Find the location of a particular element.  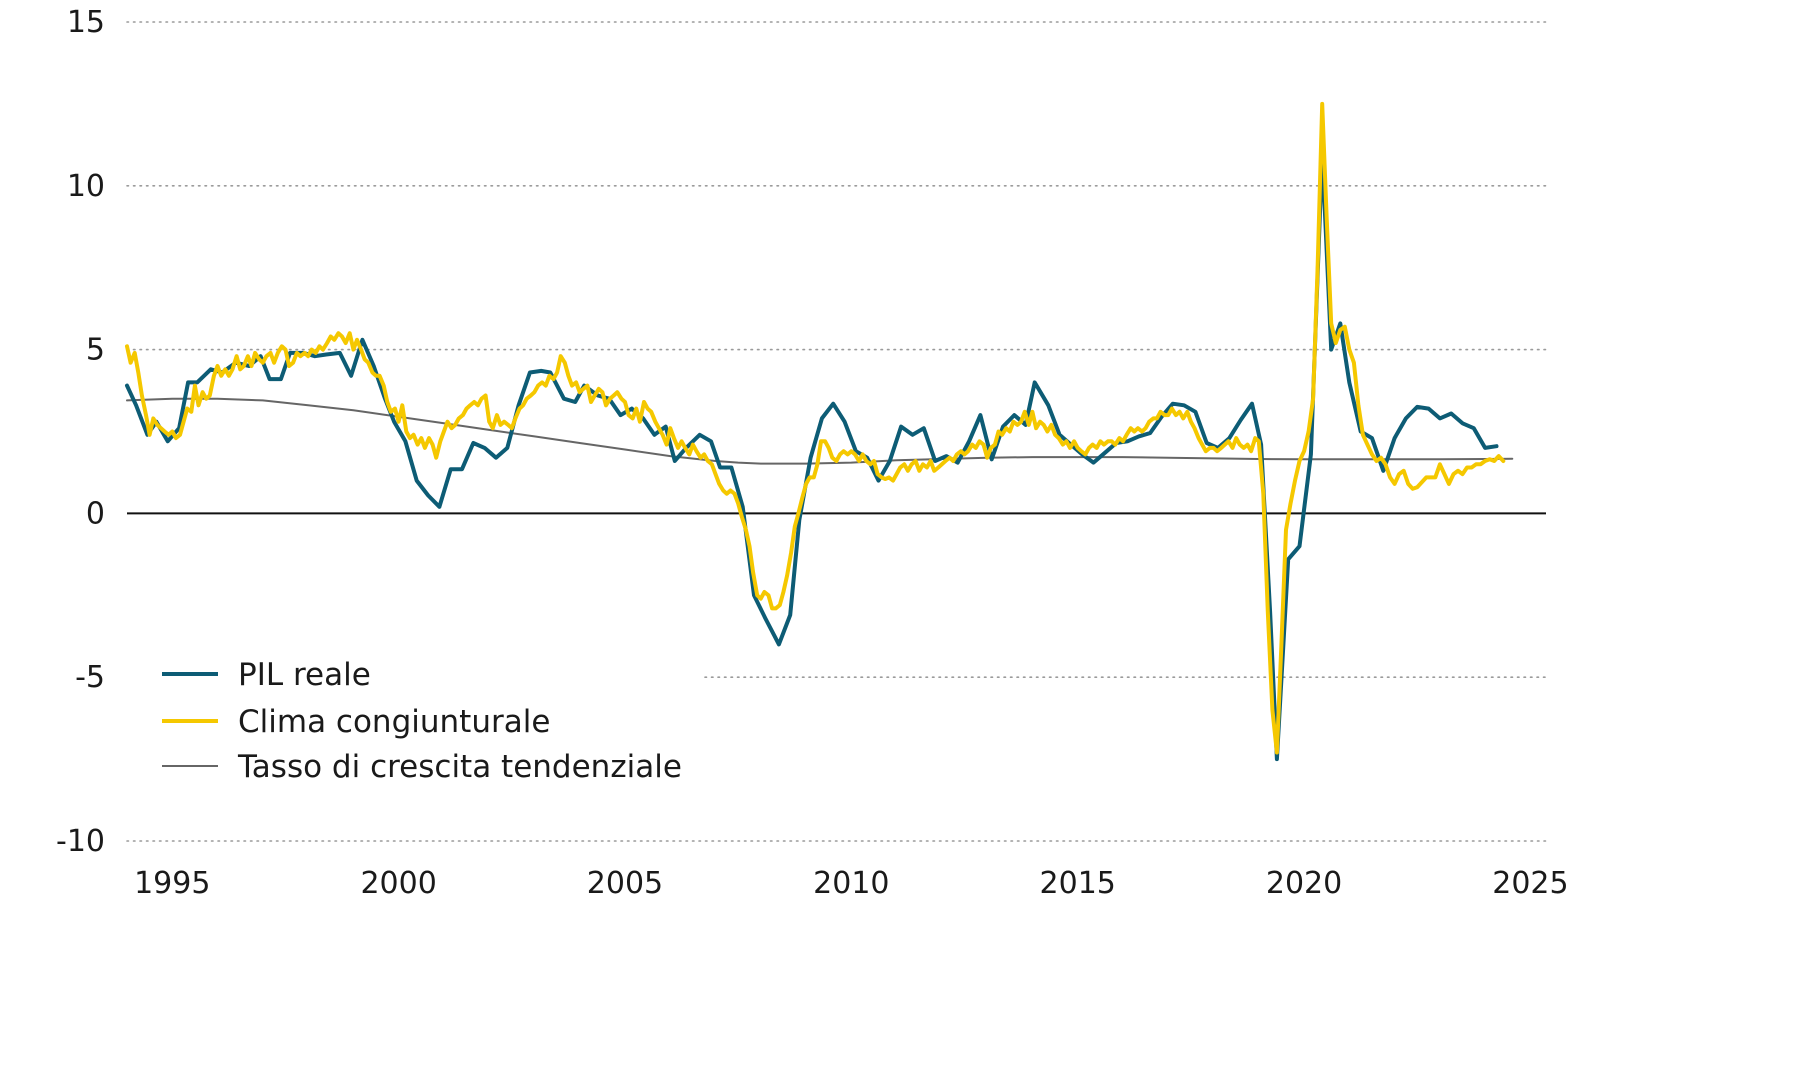

series-line-tasso-di-crescita-tendenziale is located at coordinates (820, 431).